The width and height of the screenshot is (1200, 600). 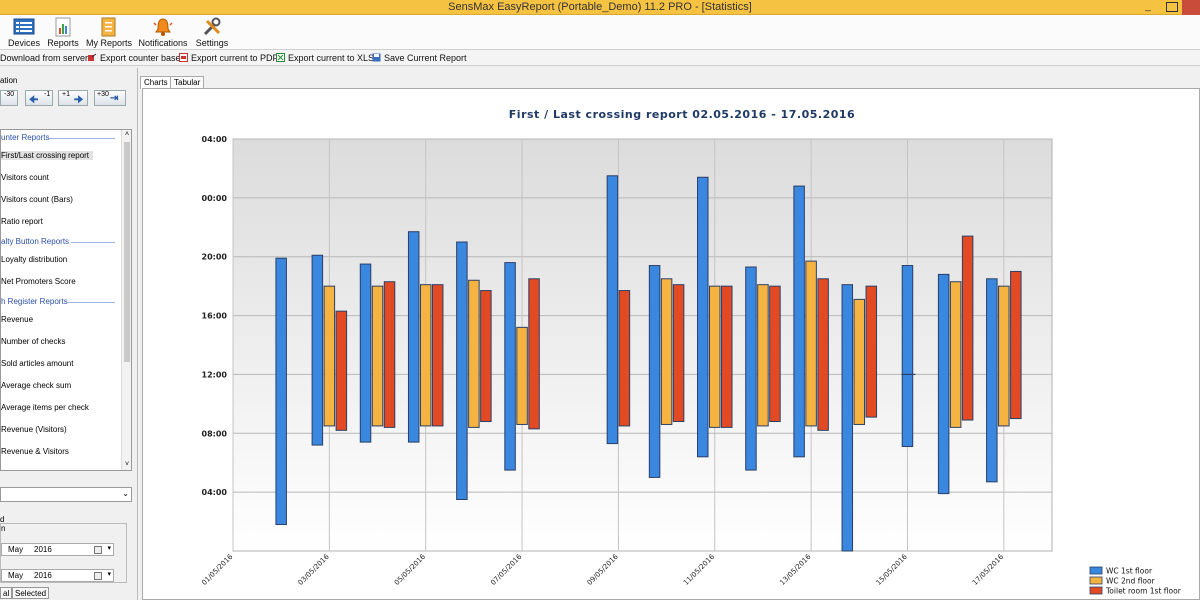 I want to click on report-object-select: ⌄, so click(x=66, y=494).